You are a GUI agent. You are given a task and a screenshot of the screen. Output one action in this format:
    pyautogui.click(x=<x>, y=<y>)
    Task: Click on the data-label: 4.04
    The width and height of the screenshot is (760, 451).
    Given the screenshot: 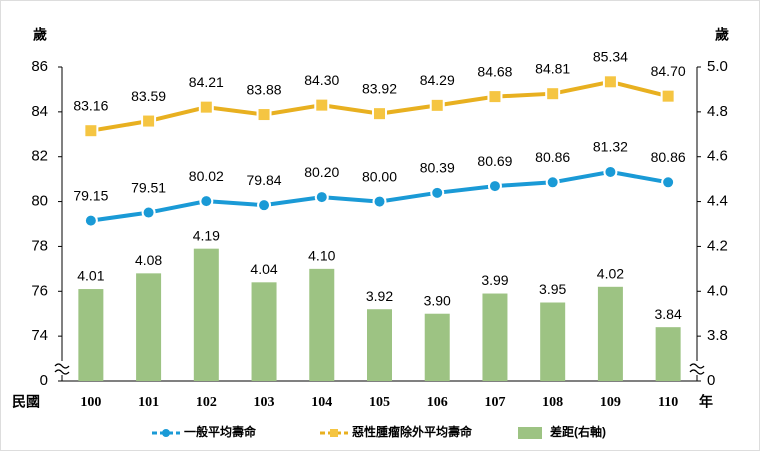 What is the action you would take?
    pyautogui.click(x=263, y=269)
    